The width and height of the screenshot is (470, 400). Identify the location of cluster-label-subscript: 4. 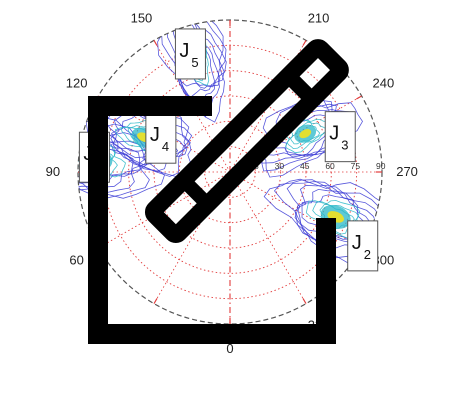
(165, 146).